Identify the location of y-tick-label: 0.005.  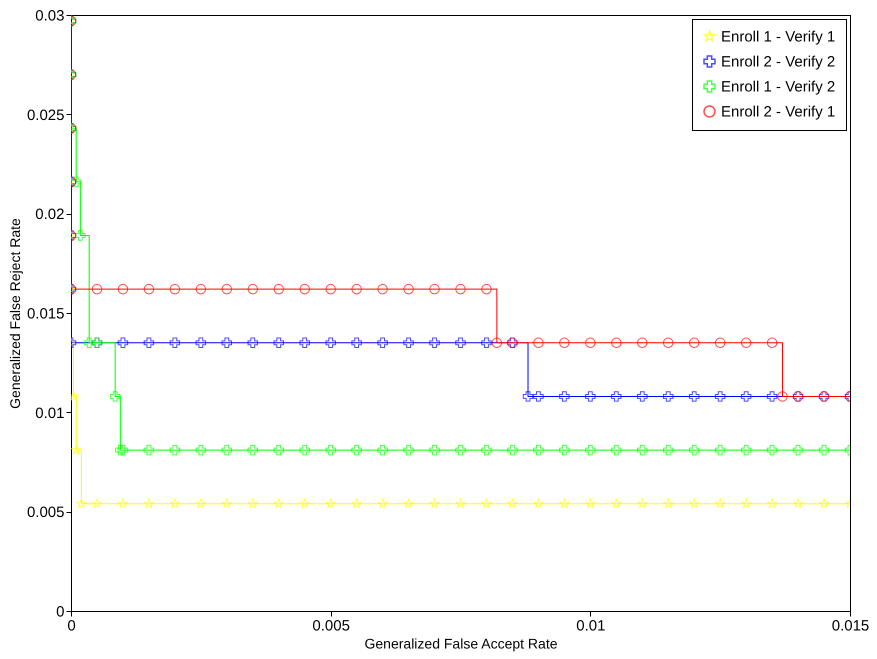
(45, 513).